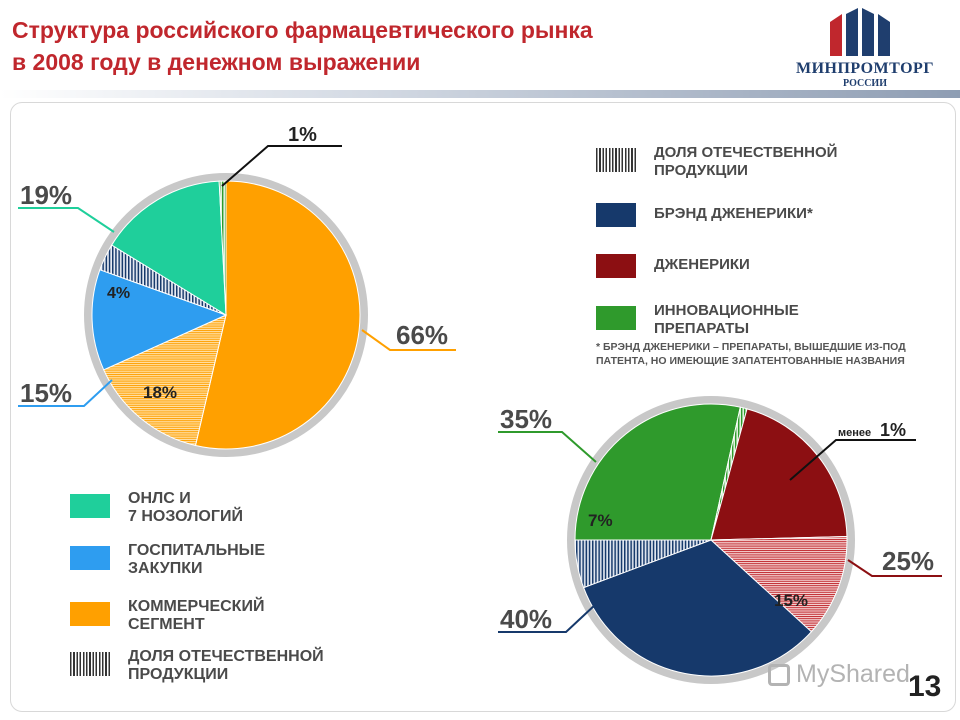 This screenshot has width=960, height=720. I want to click on leader-15pct, so click(65, 393).